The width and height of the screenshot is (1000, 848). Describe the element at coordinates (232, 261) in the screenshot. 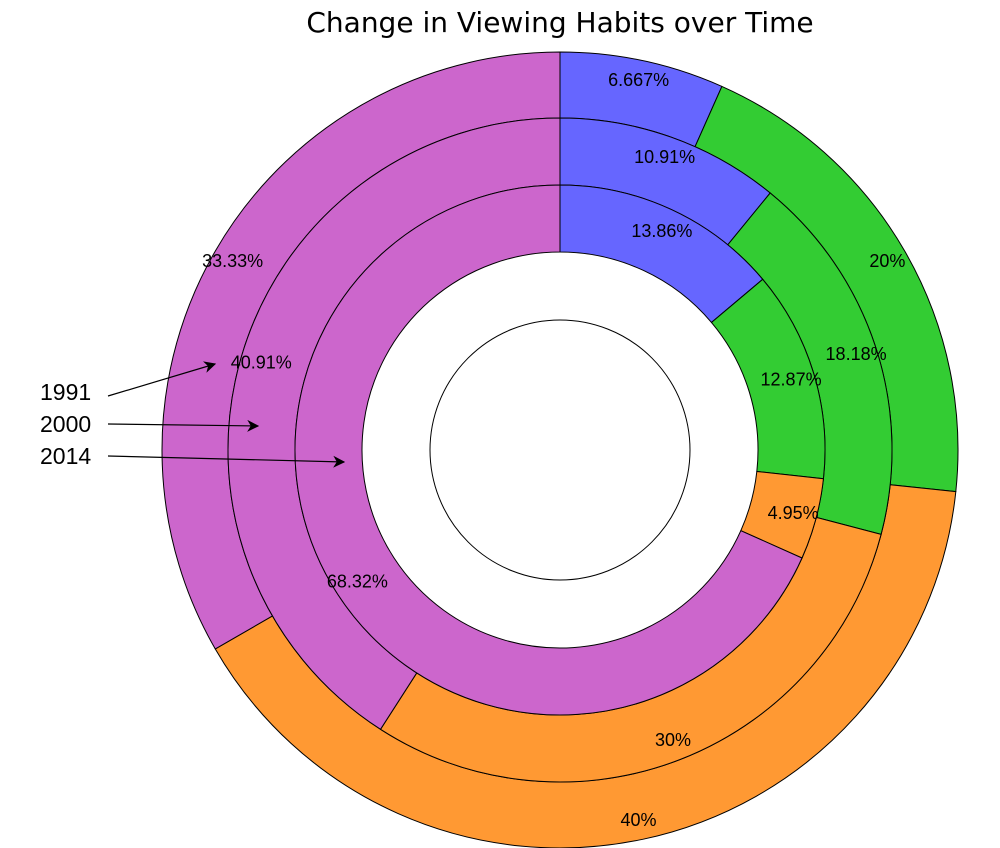

I see `slice-label-1991-3: 33.33%` at that location.